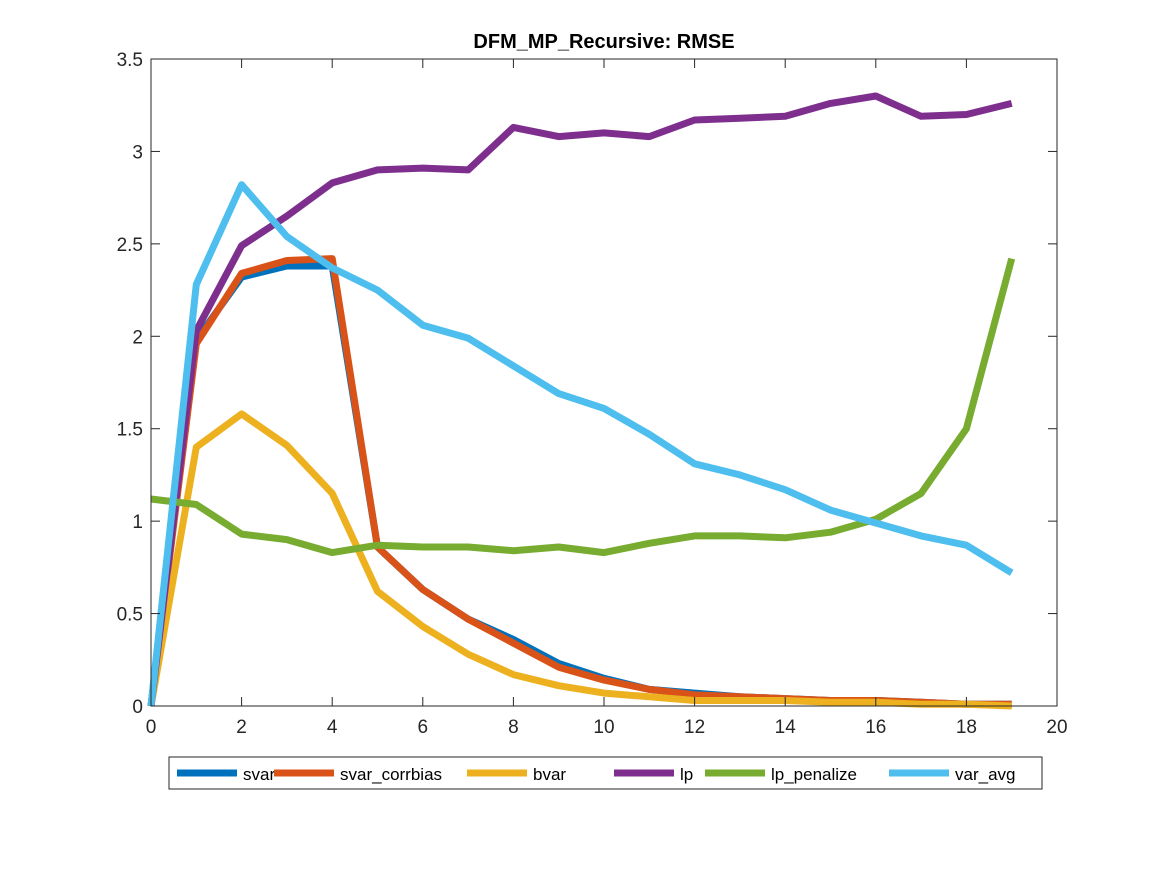 Image resolution: width=1167 pixels, height=875 pixels. I want to click on y-tick-label: 1.5, so click(130, 430).